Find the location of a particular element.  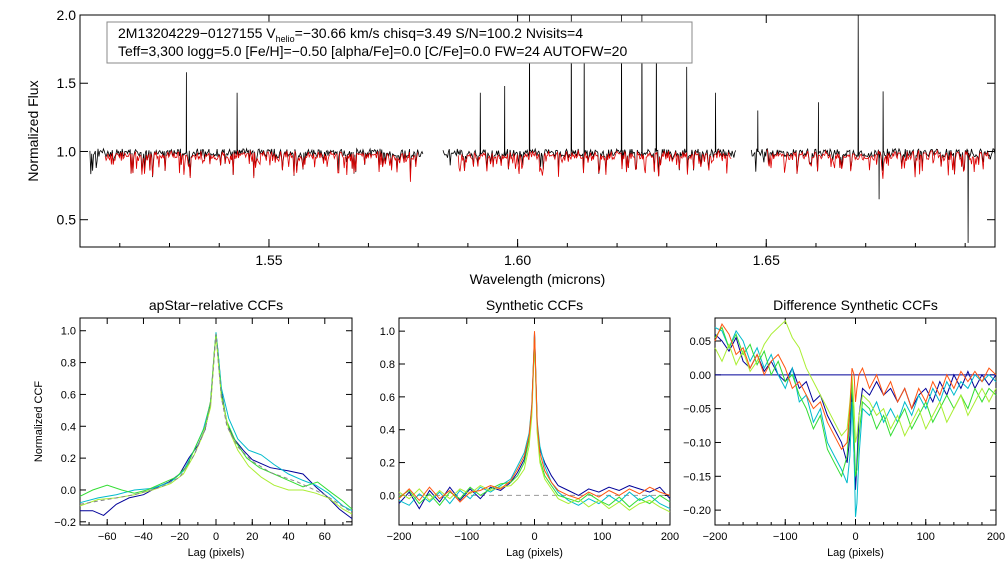

apstar_ccf-xtick-label: −60 is located at coordinates (107, 537).